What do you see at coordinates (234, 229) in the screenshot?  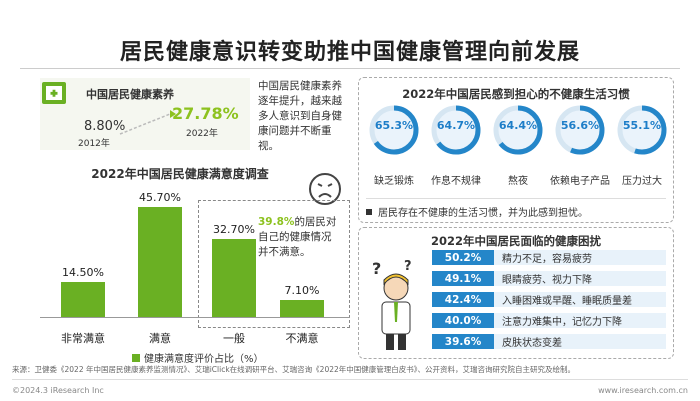 I see `bar-value-label: 32.70%` at bounding box center [234, 229].